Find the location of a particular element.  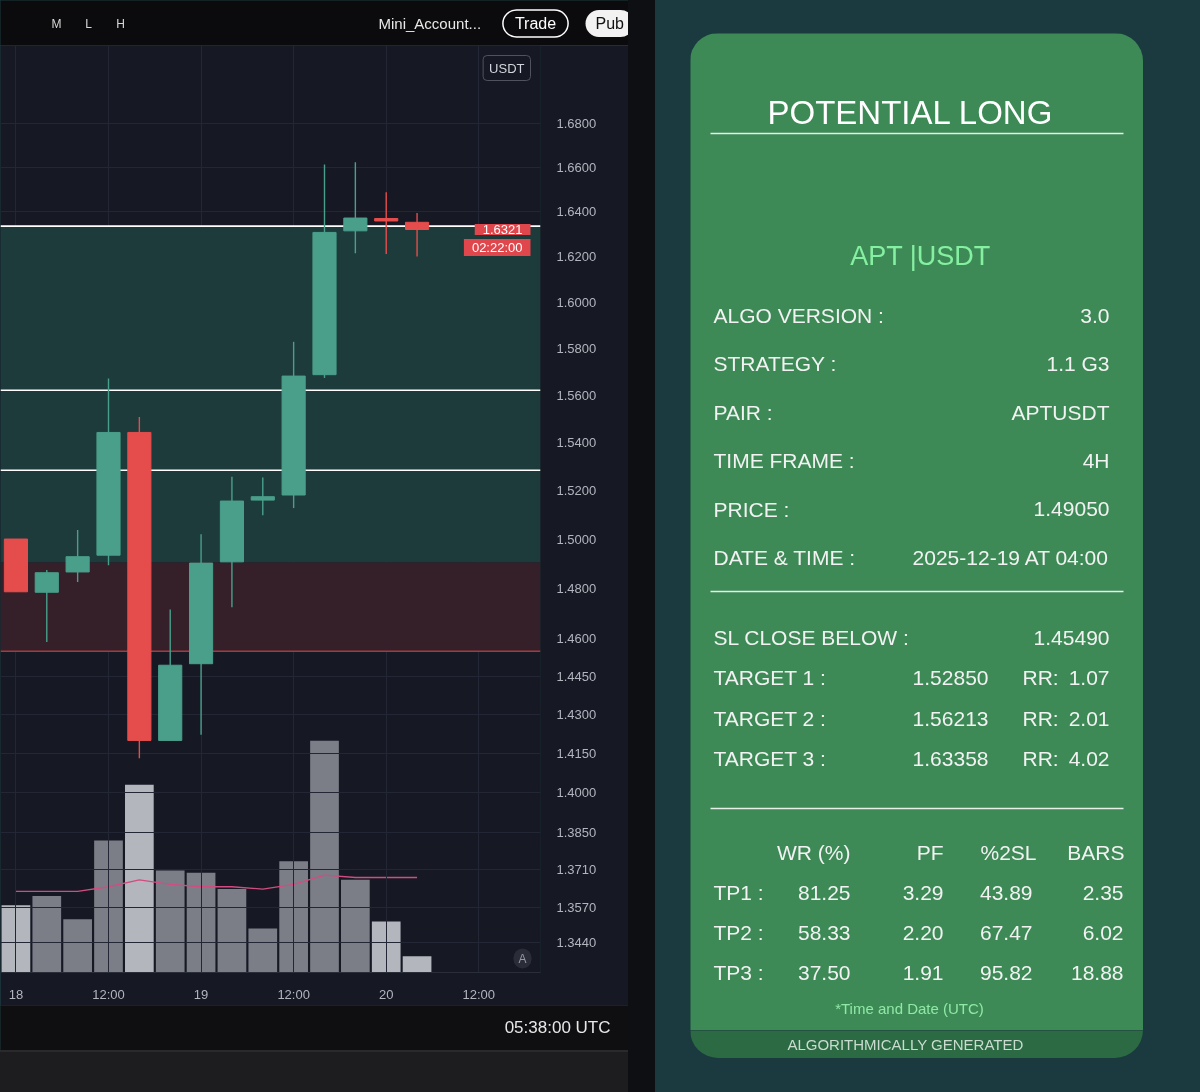

text: BARS is located at coordinates (1096, 852).